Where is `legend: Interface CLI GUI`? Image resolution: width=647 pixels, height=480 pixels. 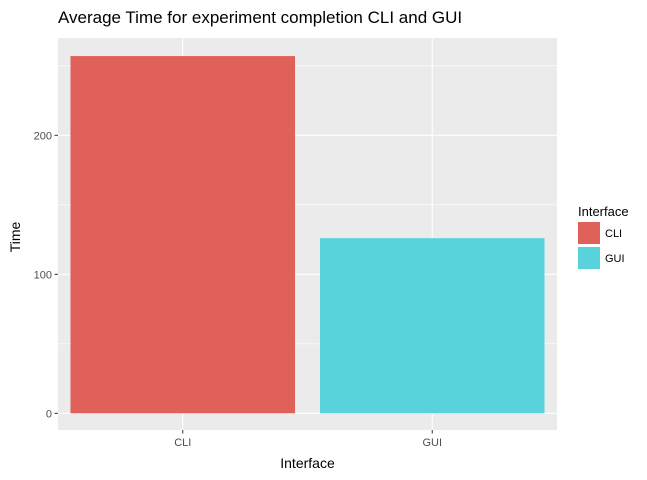
legend: Interface CLI GUI is located at coordinates (603, 236).